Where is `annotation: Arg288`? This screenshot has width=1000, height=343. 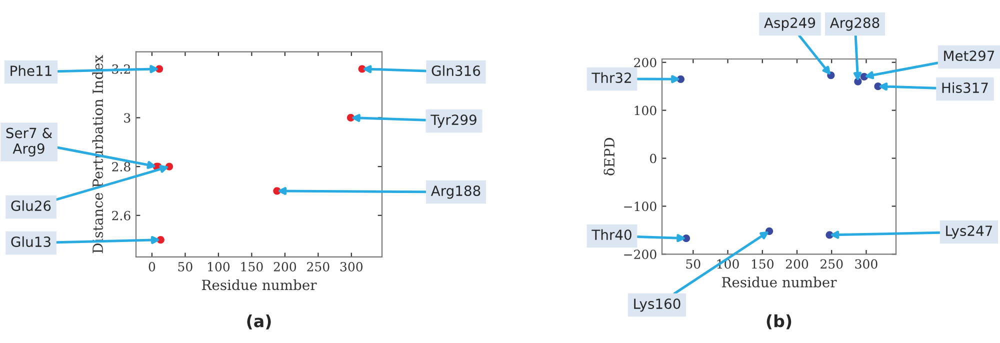
annotation: Arg288 is located at coordinates (855, 24).